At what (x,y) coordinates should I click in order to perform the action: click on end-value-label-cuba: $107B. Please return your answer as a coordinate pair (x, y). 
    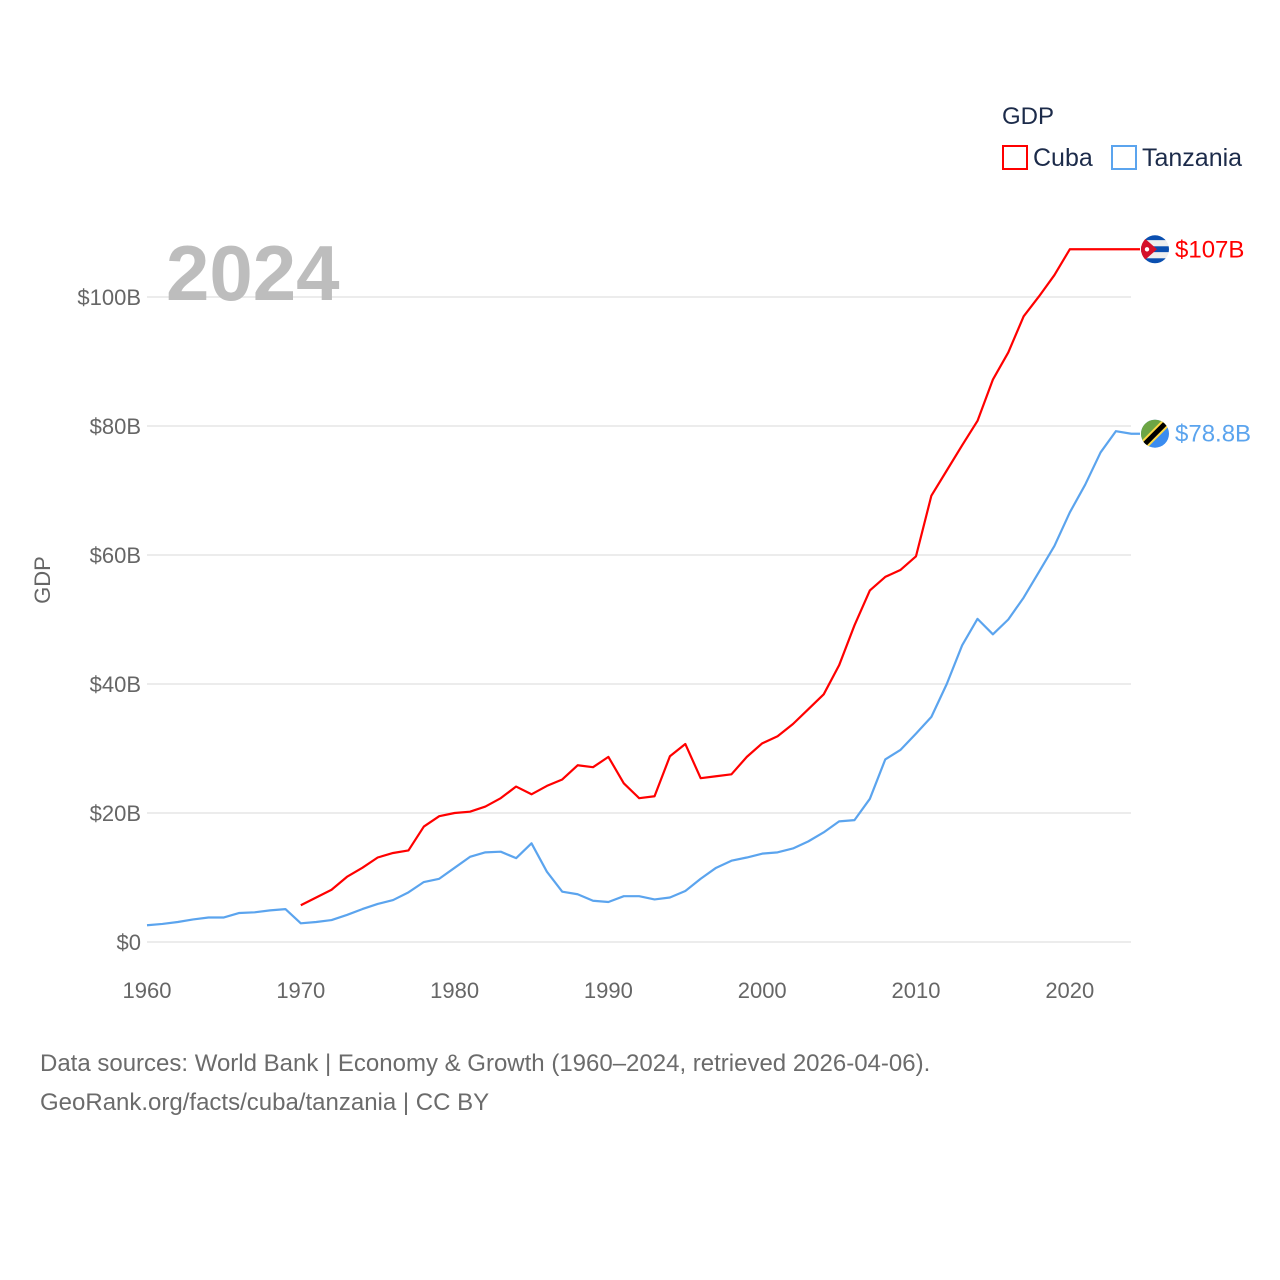
    Looking at the image, I should click on (1209, 249).